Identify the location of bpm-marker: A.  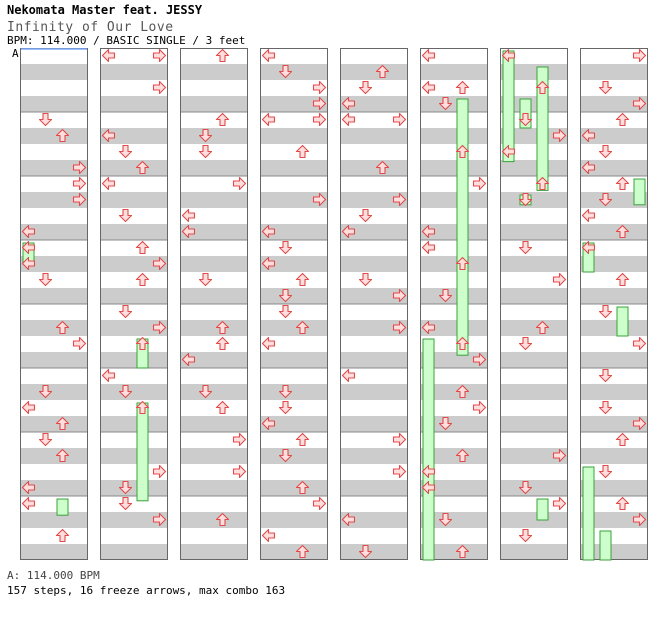
(15, 53).